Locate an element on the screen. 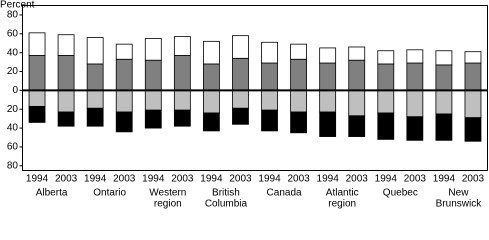 The width and height of the screenshot is (489, 240). y-axis-label: Percent is located at coordinates (17, 5).